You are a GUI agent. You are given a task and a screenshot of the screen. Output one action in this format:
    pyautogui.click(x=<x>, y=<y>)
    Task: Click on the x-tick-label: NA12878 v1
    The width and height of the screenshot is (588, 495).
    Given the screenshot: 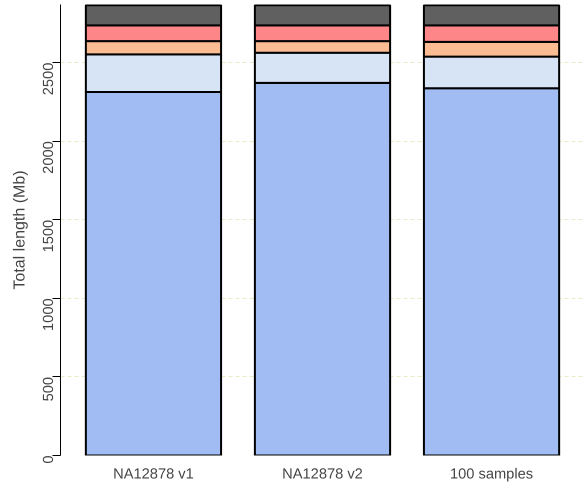 What is the action you would take?
    pyautogui.click(x=153, y=474)
    